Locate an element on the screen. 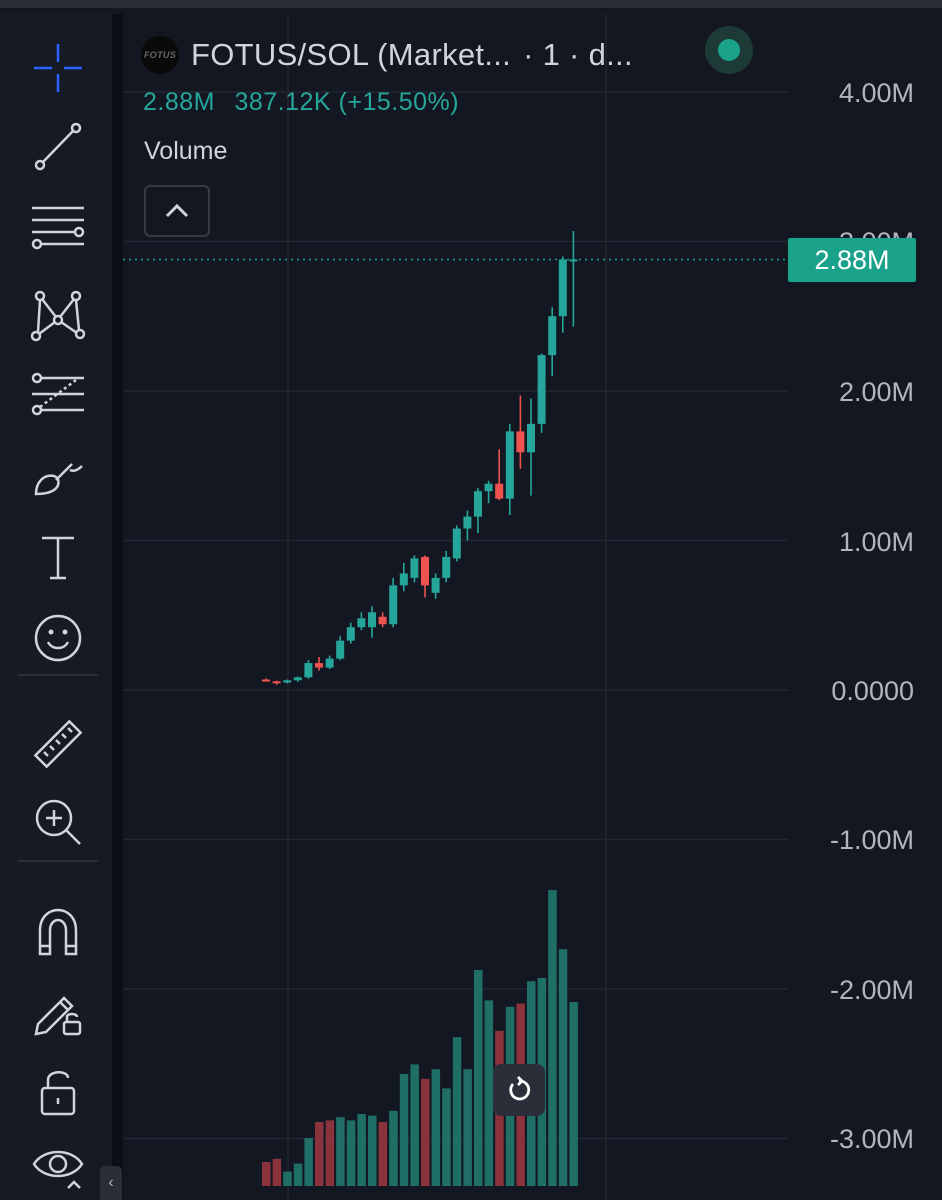  market-status-indicator is located at coordinates (729, 50).